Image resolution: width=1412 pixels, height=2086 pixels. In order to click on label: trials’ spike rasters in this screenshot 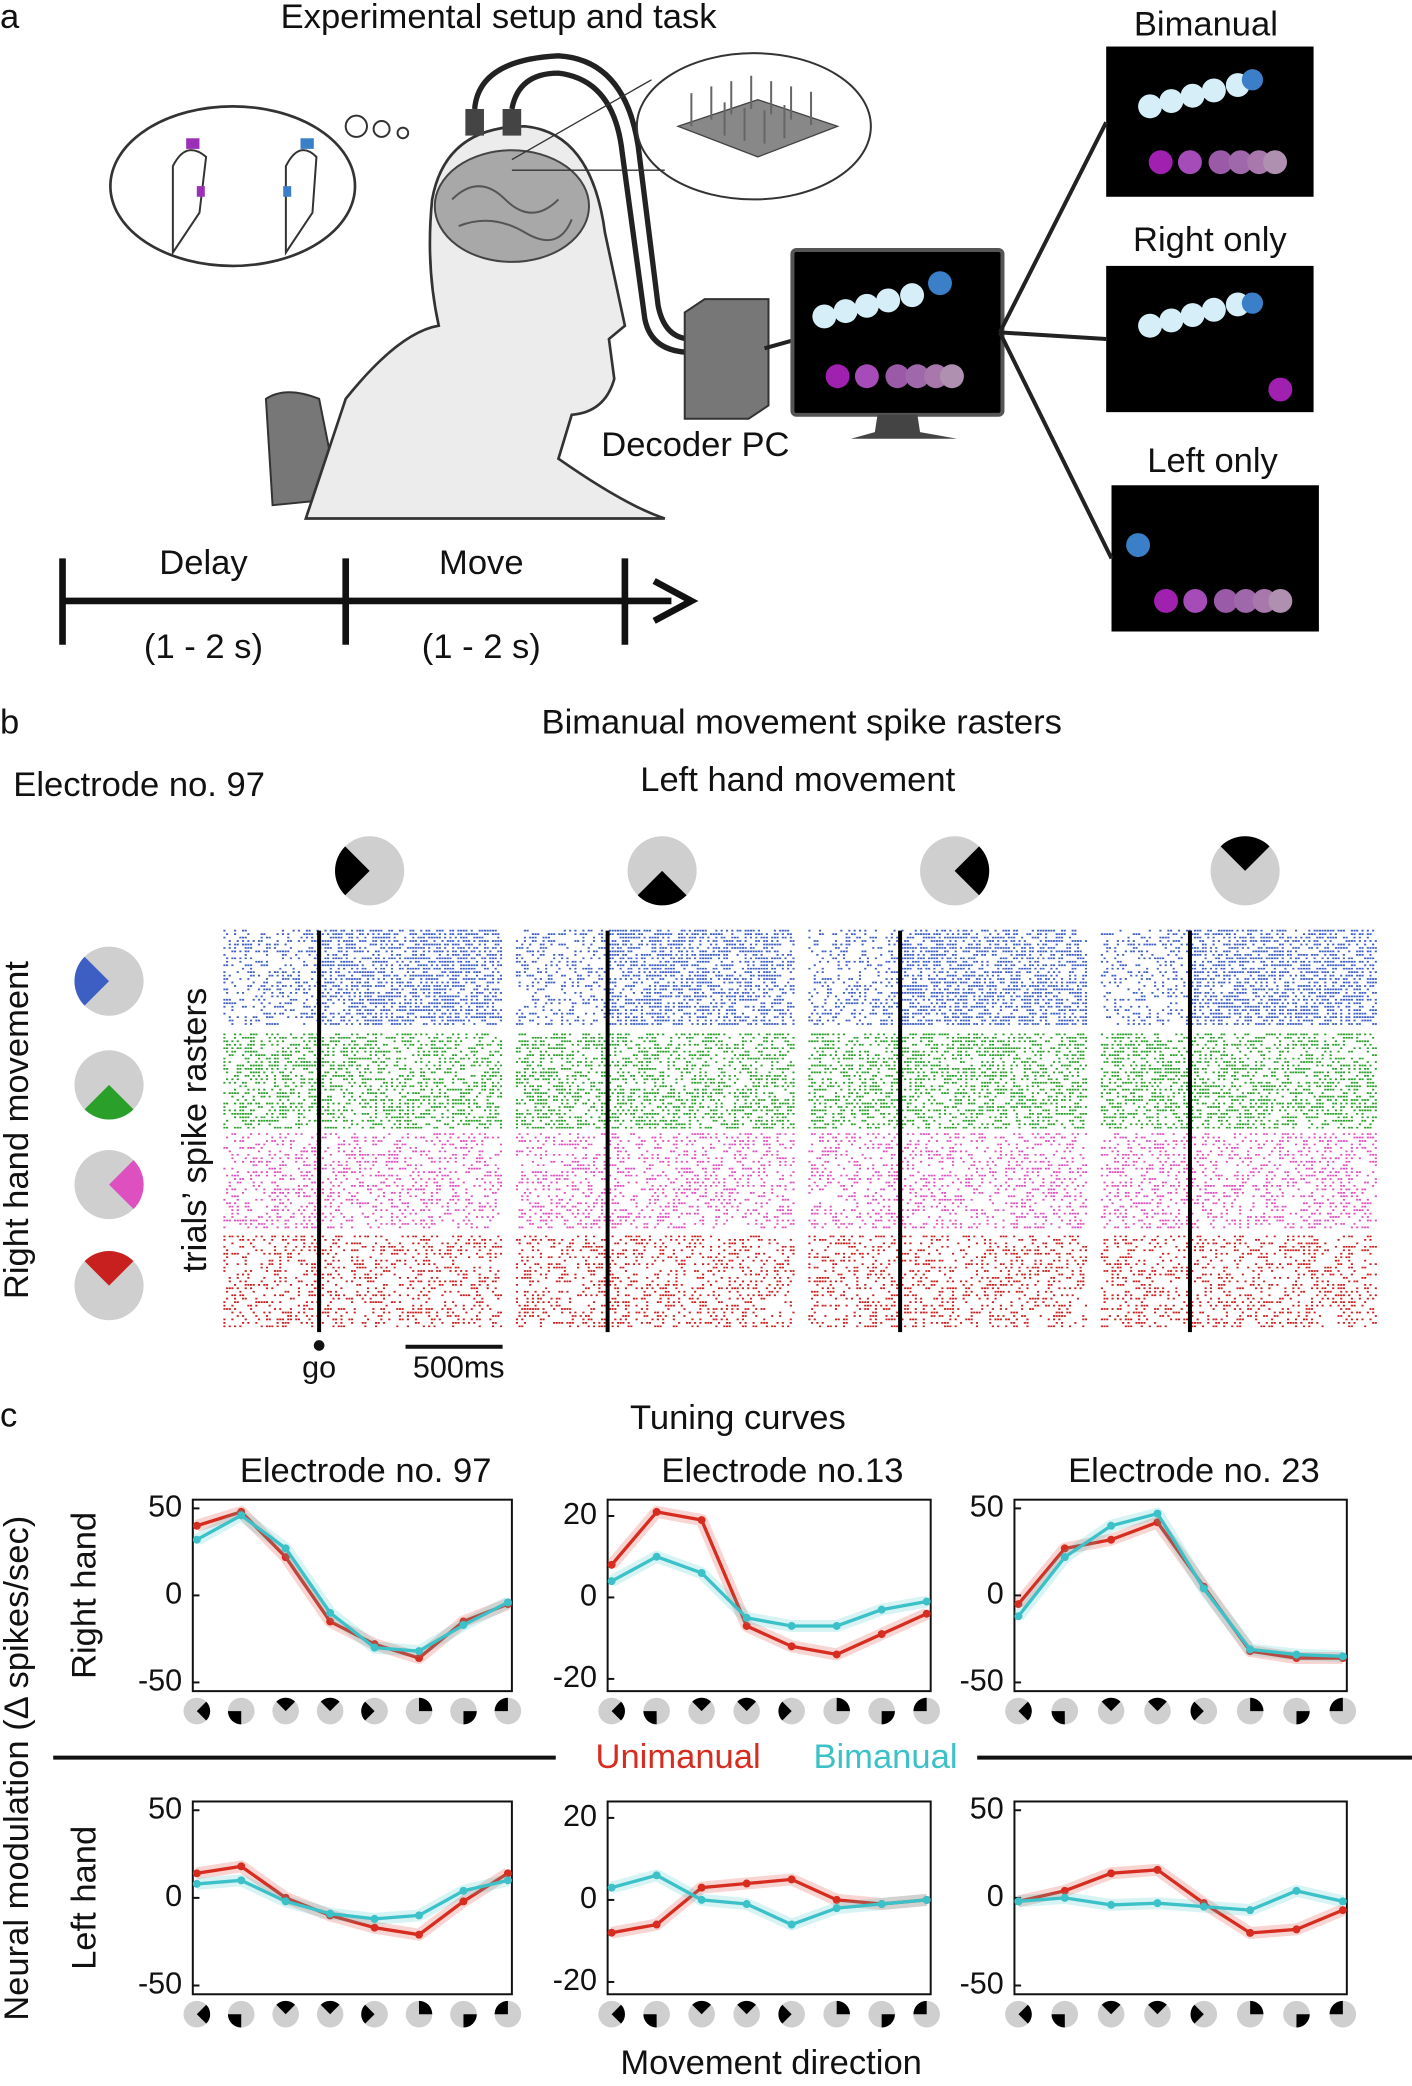, I will do `click(195, 1130)`.